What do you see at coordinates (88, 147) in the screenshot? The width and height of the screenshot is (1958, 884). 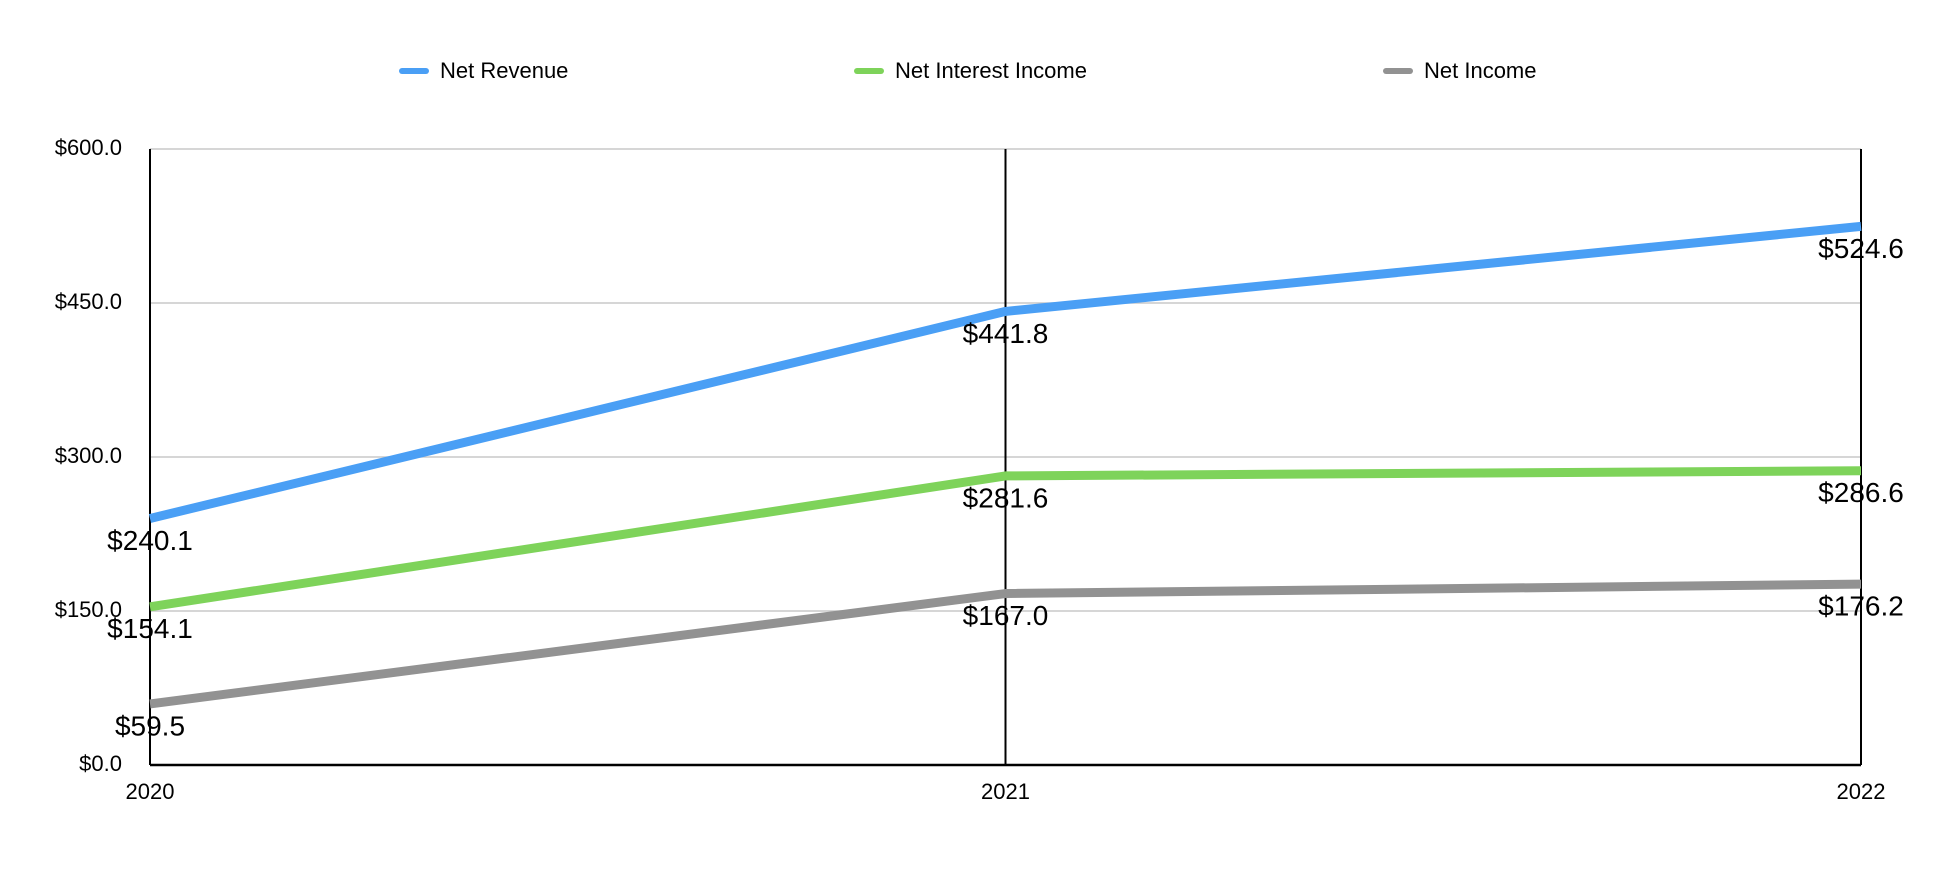 I see `y-tick-label: $600.0` at bounding box center [88, 147].